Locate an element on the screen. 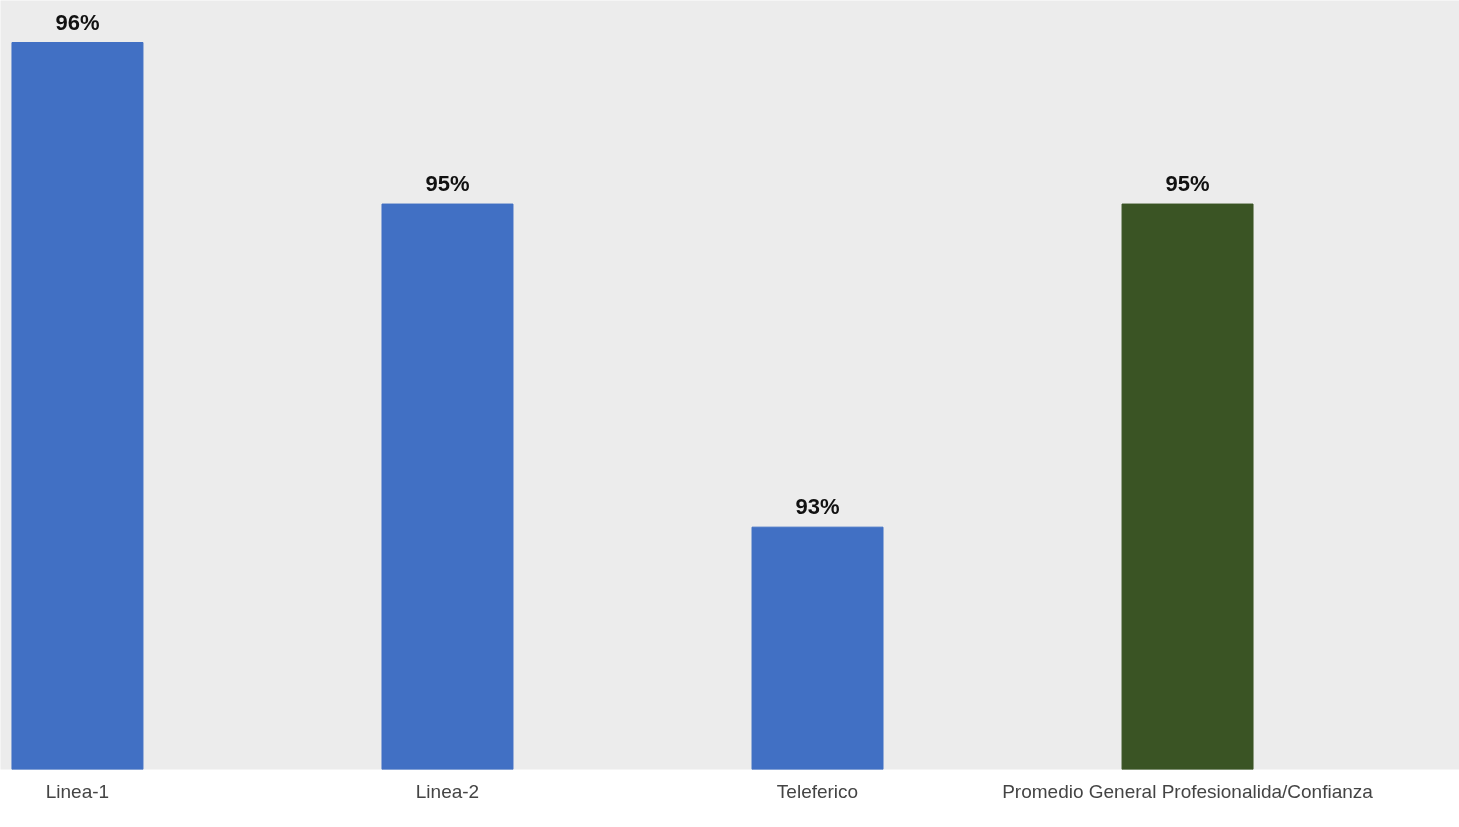 The height and width of the screenshot is (827, 1459). x-tick-label: Teleferico is located at coordinates (817, 791).